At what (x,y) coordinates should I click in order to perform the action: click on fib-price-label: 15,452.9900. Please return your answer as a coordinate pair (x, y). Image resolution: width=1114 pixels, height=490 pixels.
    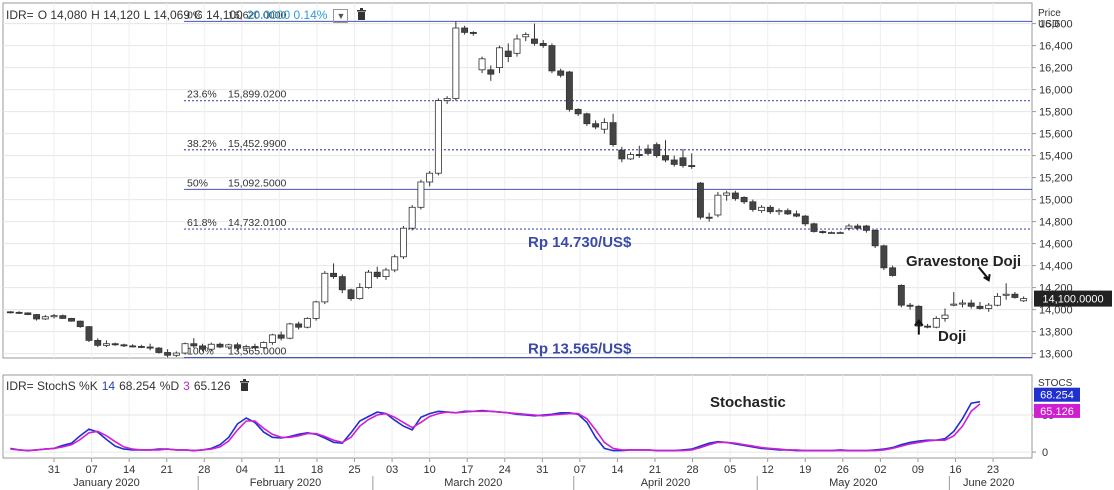
    Looking at the image, I should click on (257, 144).